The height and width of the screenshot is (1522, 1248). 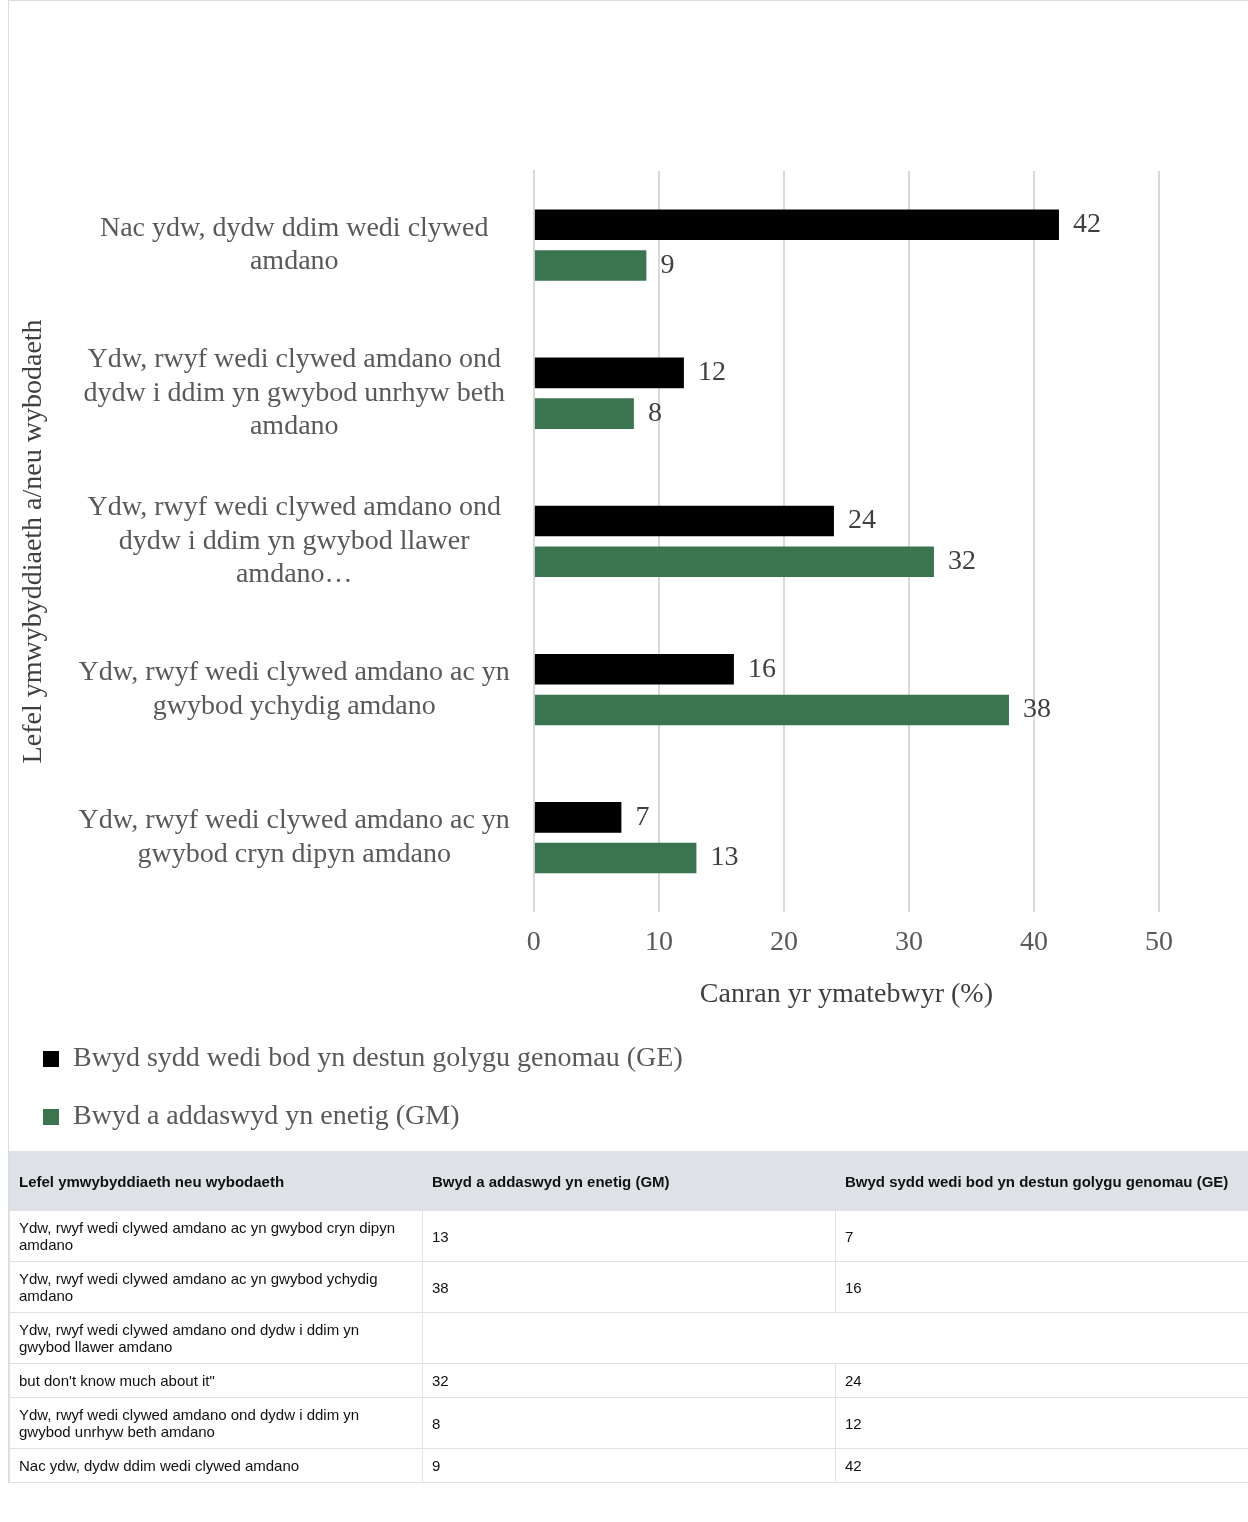 I want to click on text: 16, so click(x=1041, y=1287).